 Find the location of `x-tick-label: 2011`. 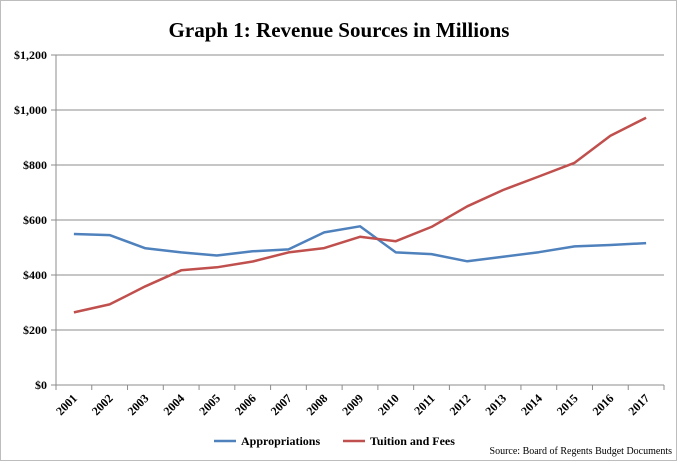

x-tick-label: 2011 is located at coordinates (424, 404).